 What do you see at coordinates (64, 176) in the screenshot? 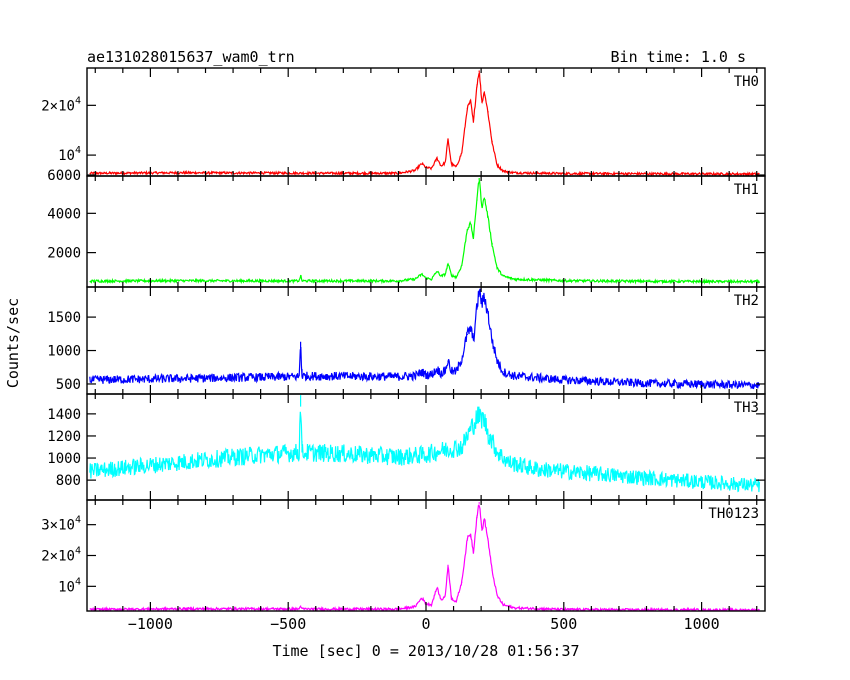
I see `y-tick-label: 6000` at bounding box center [64, 176].